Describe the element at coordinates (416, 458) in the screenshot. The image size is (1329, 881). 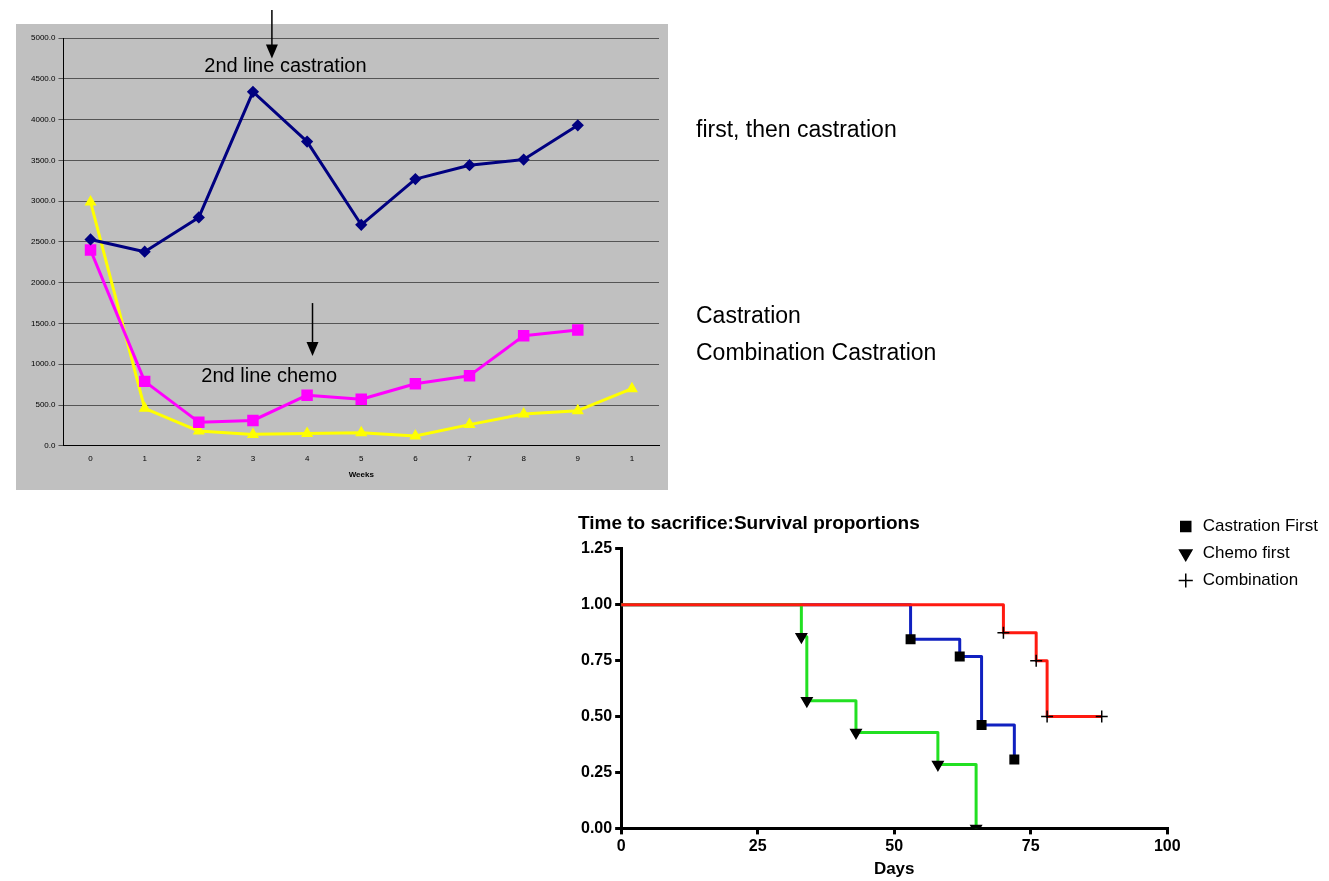
I see `x-tick-label: 6` at that location.